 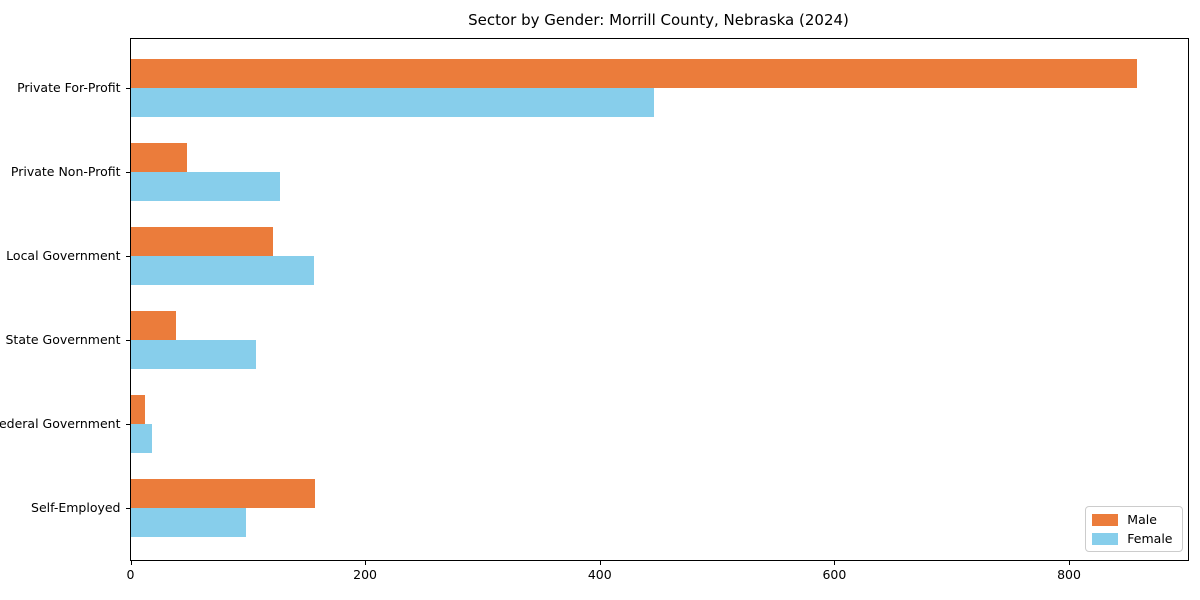 What do you see at coordinates (127, 172) in the screenshot?
I see `ytick-mark-private-non-profit` at bounding box center [127, 172].